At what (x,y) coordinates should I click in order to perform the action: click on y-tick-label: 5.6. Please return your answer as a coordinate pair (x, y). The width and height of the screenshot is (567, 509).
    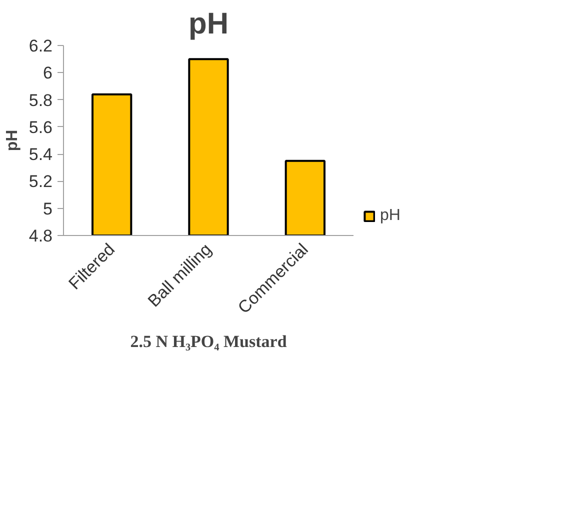
    Looking at the image, I should click on (40, 127).